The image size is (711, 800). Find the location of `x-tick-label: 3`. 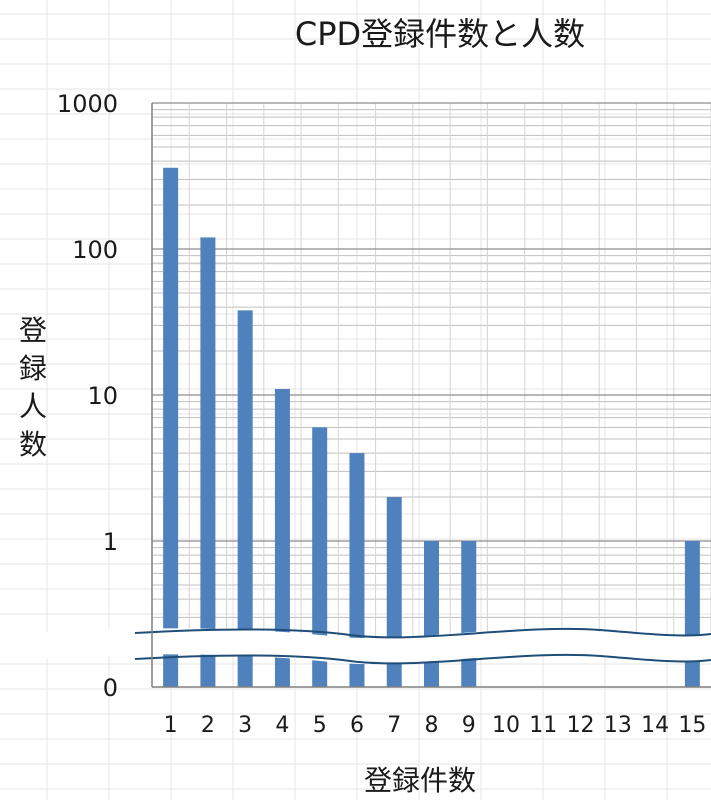

x-tick-label: 3 is located at coordinates (245, 725).